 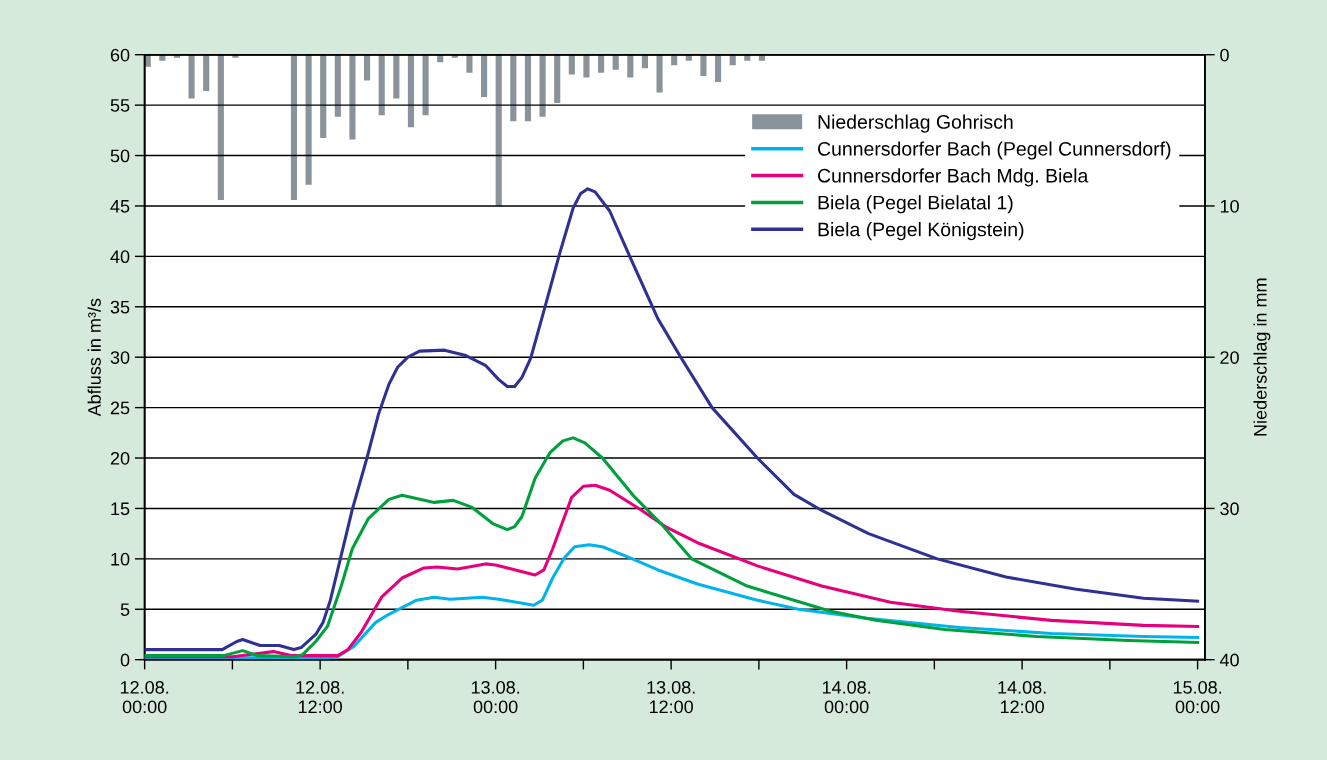 I want to click on y2-tick-label: 20, so click(x=1229, y=357).